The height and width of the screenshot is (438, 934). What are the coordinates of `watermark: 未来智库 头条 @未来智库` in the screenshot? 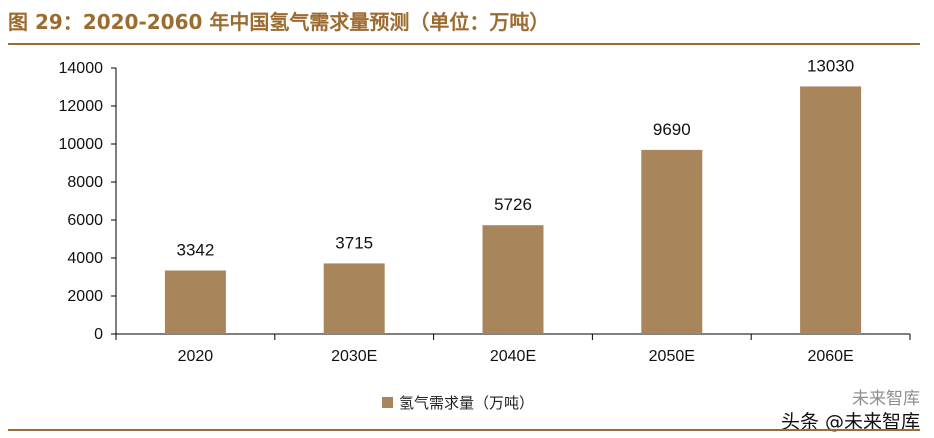 It's located at (850, 409).